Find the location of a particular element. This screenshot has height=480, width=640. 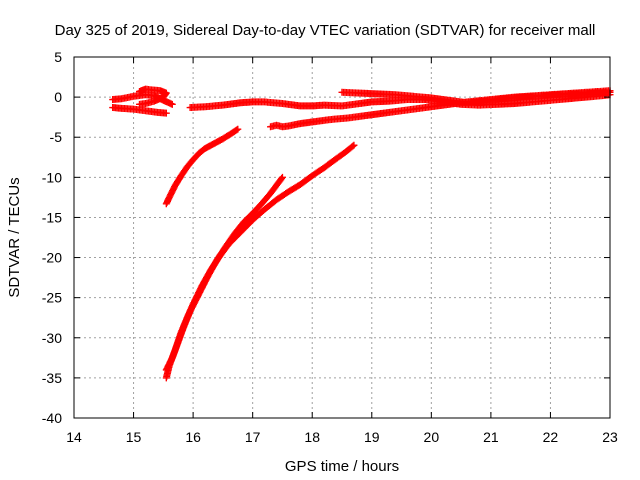

y-tick-label: -40 is located at coordinates (52, 418).